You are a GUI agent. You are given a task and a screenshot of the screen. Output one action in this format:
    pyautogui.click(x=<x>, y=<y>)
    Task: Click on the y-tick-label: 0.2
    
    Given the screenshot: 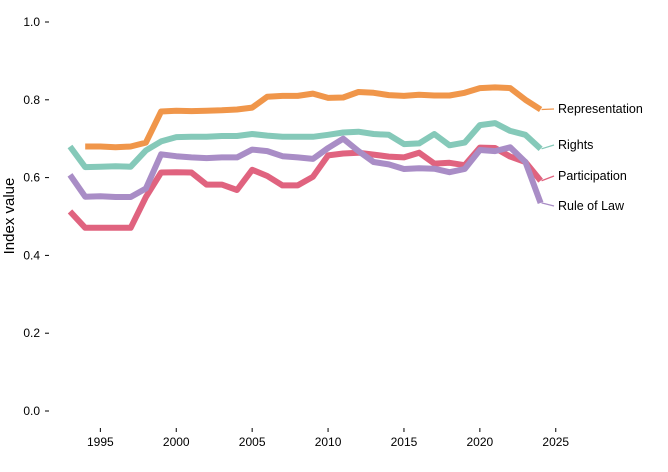 What is the action you would take?
    pyautogui.click(x=31, y=333)
    